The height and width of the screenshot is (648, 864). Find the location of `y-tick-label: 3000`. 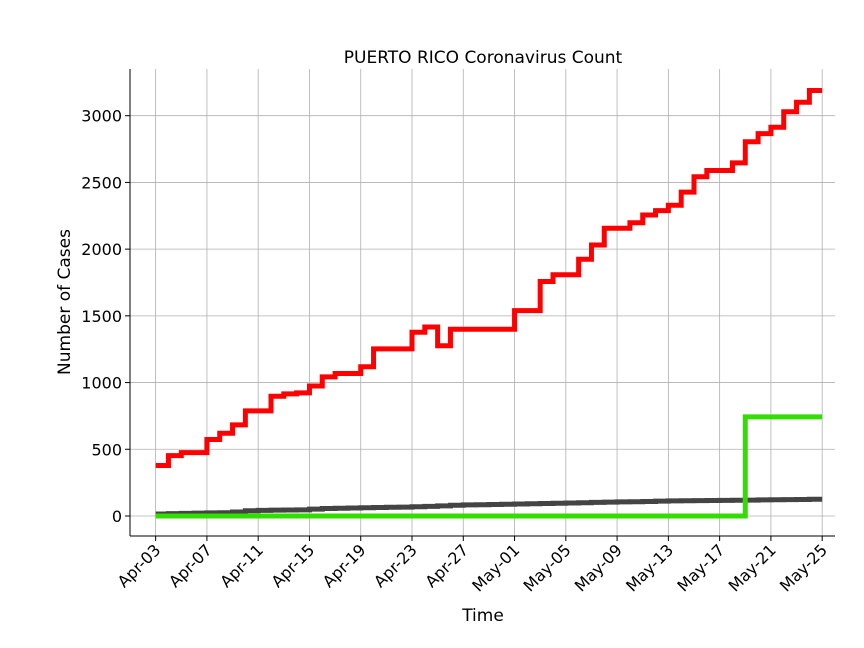

y-tick-label: 3000 is located at coordinates (101, 116).